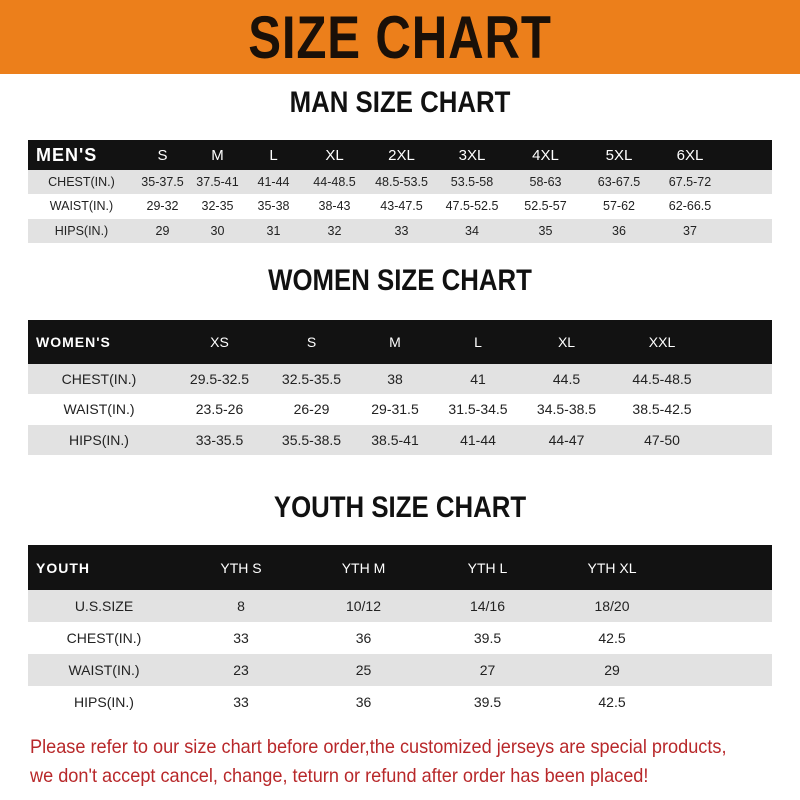  I want to click on measurement-cell: 8, so click(241, 606).